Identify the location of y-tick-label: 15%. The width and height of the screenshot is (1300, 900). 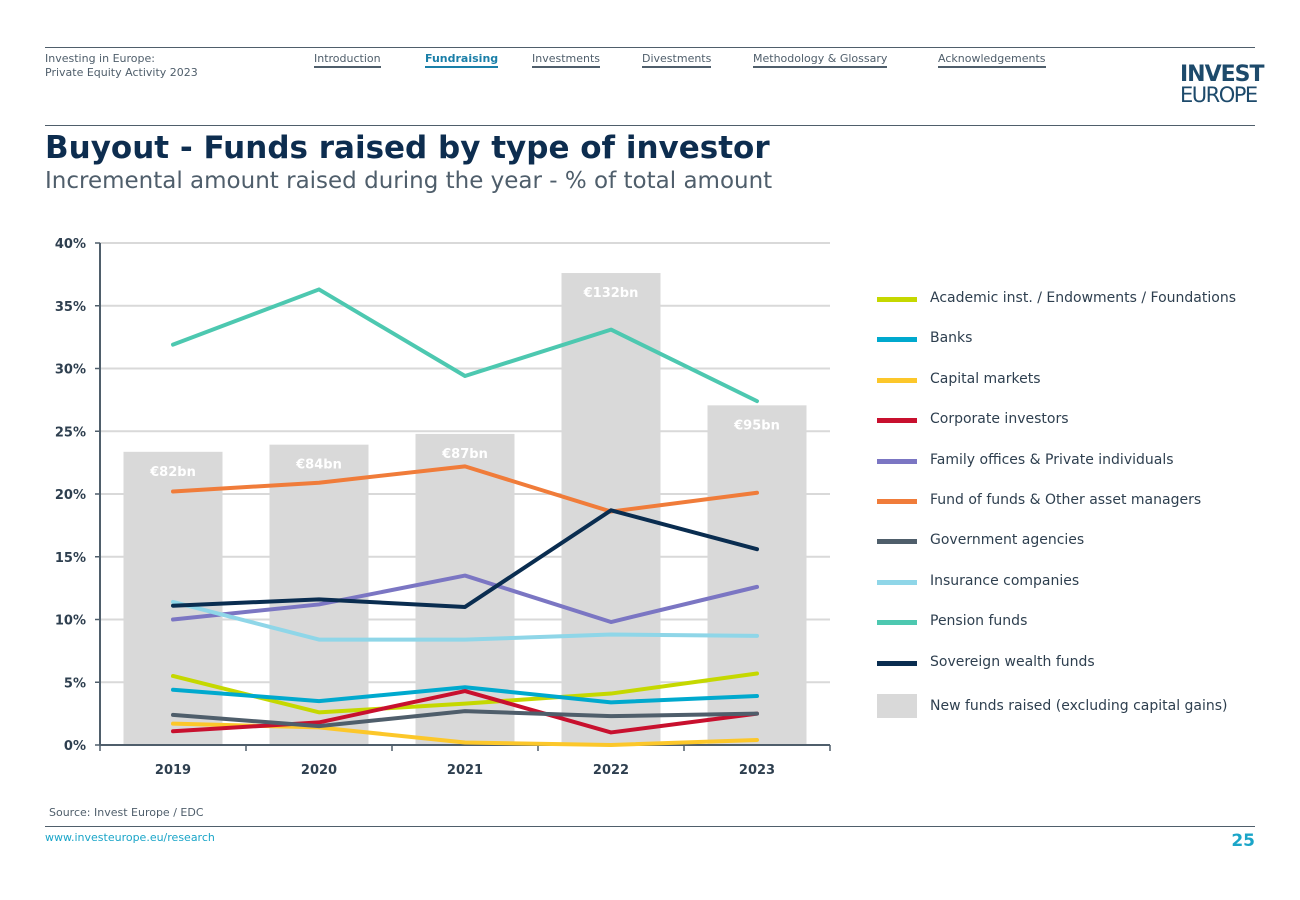
(70, 558).